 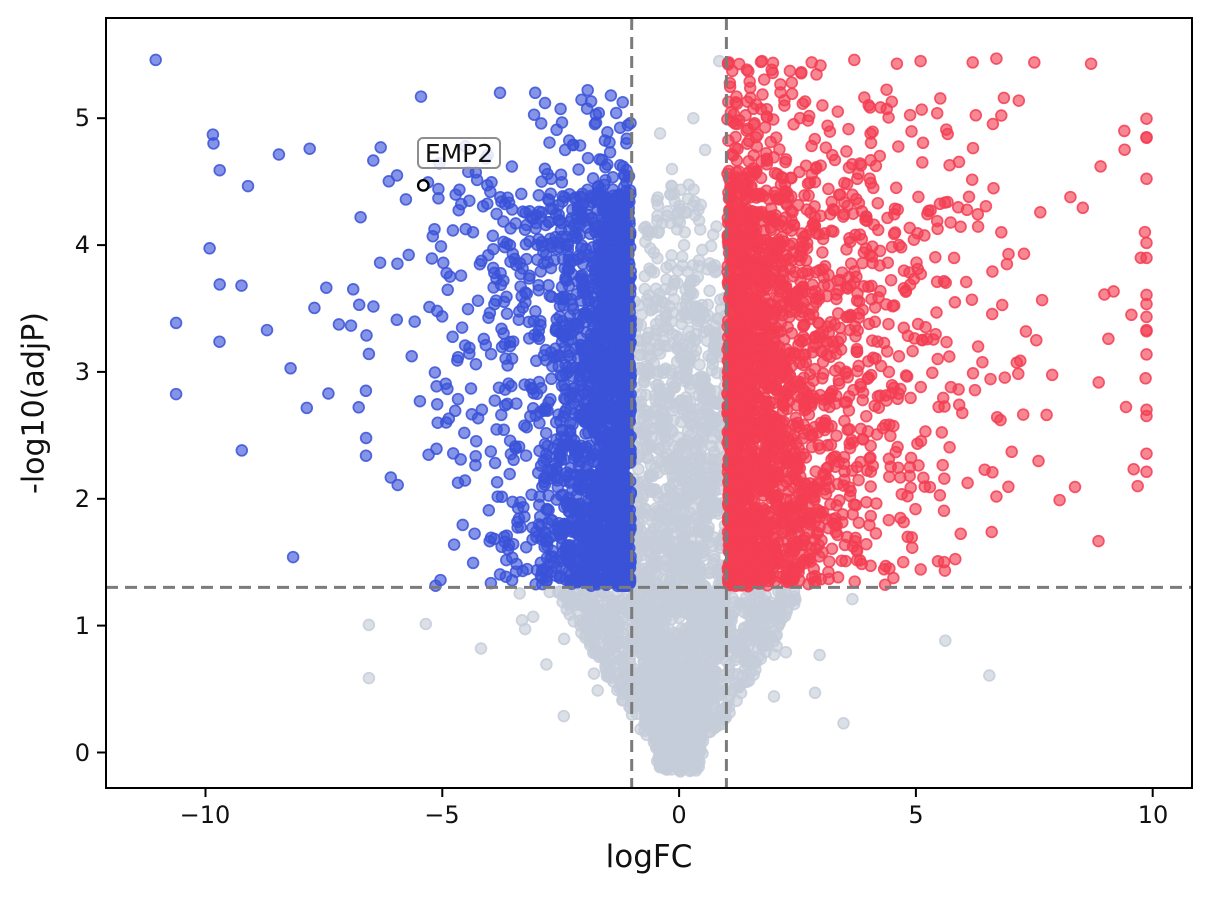 I want to click on y-tick-label: 2, so click(x=82, y=499).